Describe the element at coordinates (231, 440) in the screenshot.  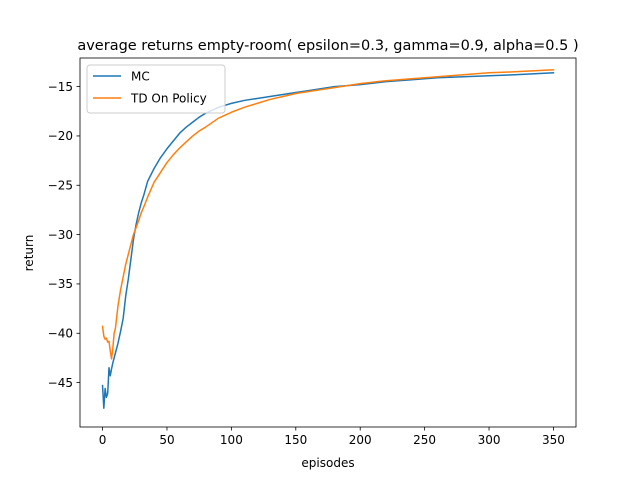
I see `x-tick-label: 100` at that location.